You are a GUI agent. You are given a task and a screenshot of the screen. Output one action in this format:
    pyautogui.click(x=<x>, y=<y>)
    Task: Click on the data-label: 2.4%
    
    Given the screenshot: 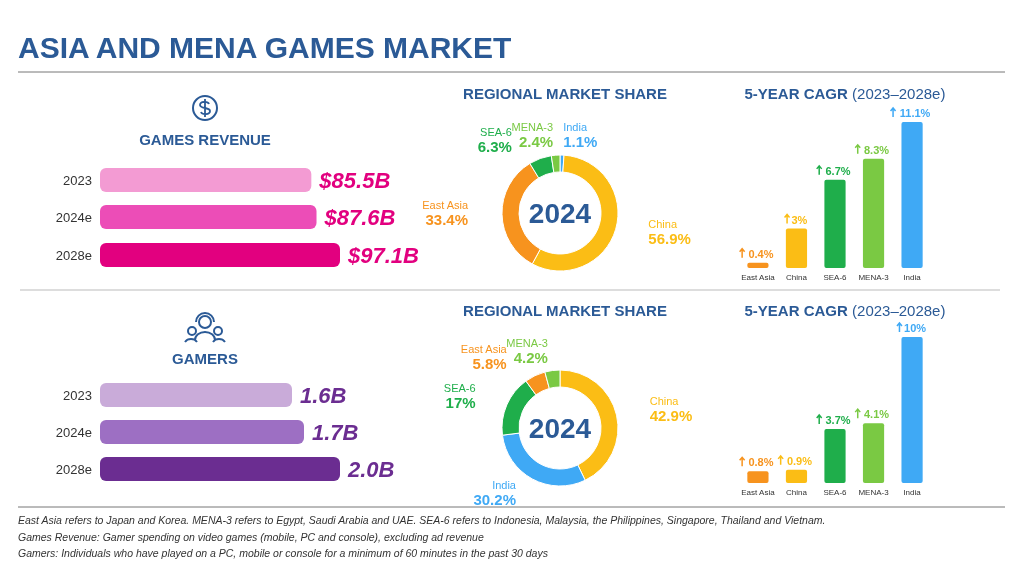 What is the action you would take?
    pyautogui.click(x=536, y=142)
    